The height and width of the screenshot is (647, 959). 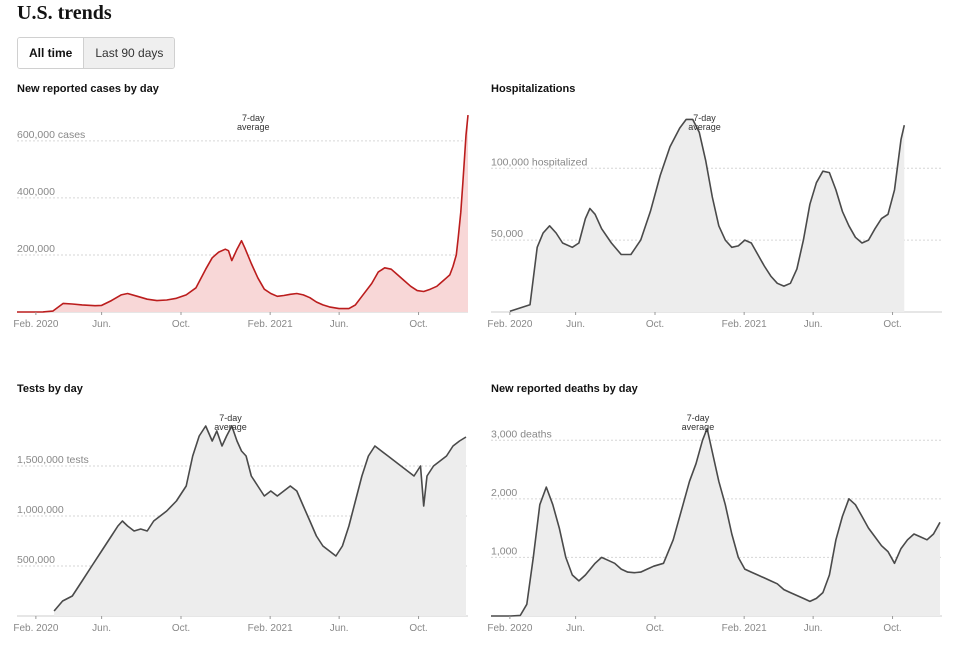 I want to click on time-range-toggle: All time Last 90 days, so click(x=96, y=53).